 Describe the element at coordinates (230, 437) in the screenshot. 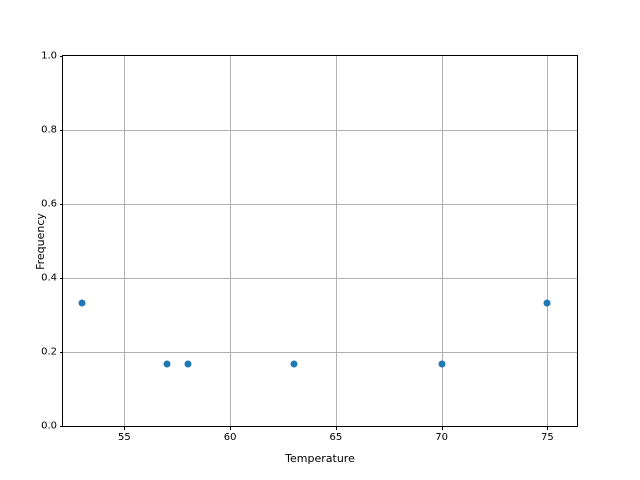

I see `x-tick-label: 60` at that location.